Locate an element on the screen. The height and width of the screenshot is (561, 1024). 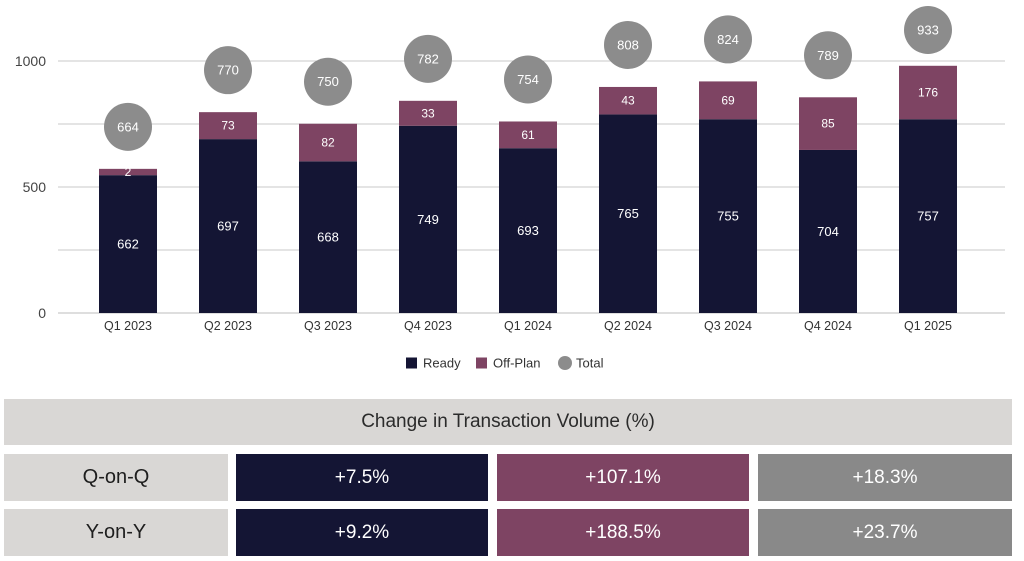
ready-value-label: 668 is located at coordinates (328, 237).